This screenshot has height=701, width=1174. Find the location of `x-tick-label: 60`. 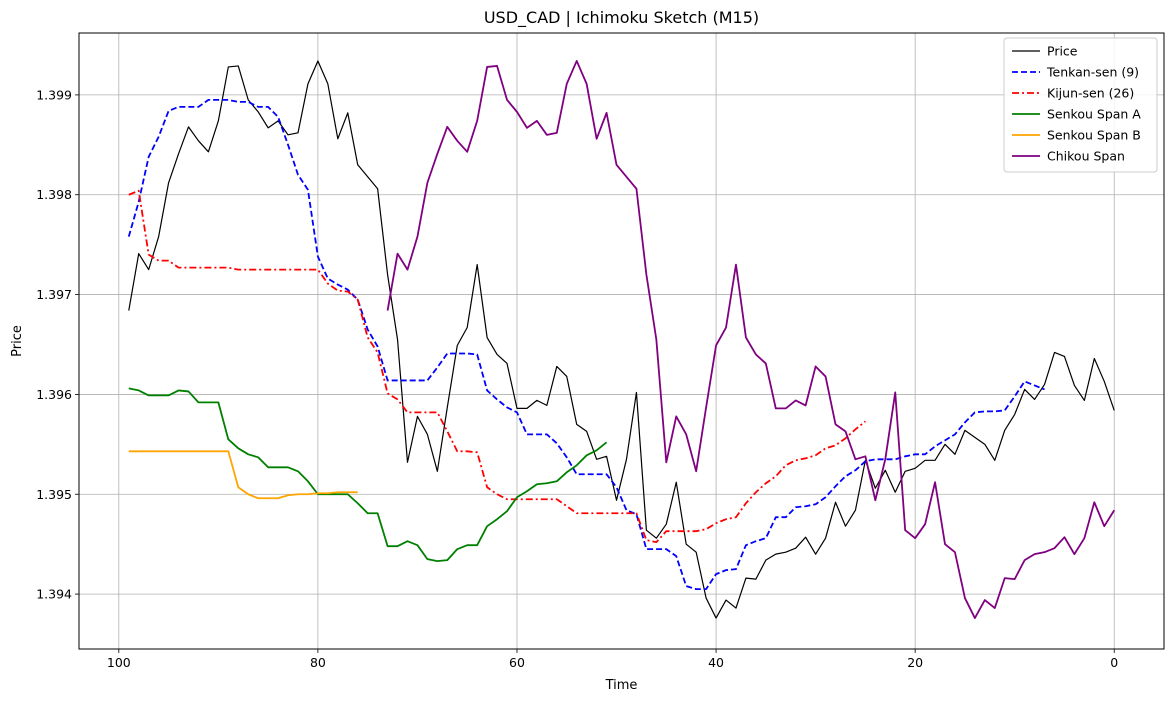

x-tick-label: 60 is located at coordinates (517, 662).